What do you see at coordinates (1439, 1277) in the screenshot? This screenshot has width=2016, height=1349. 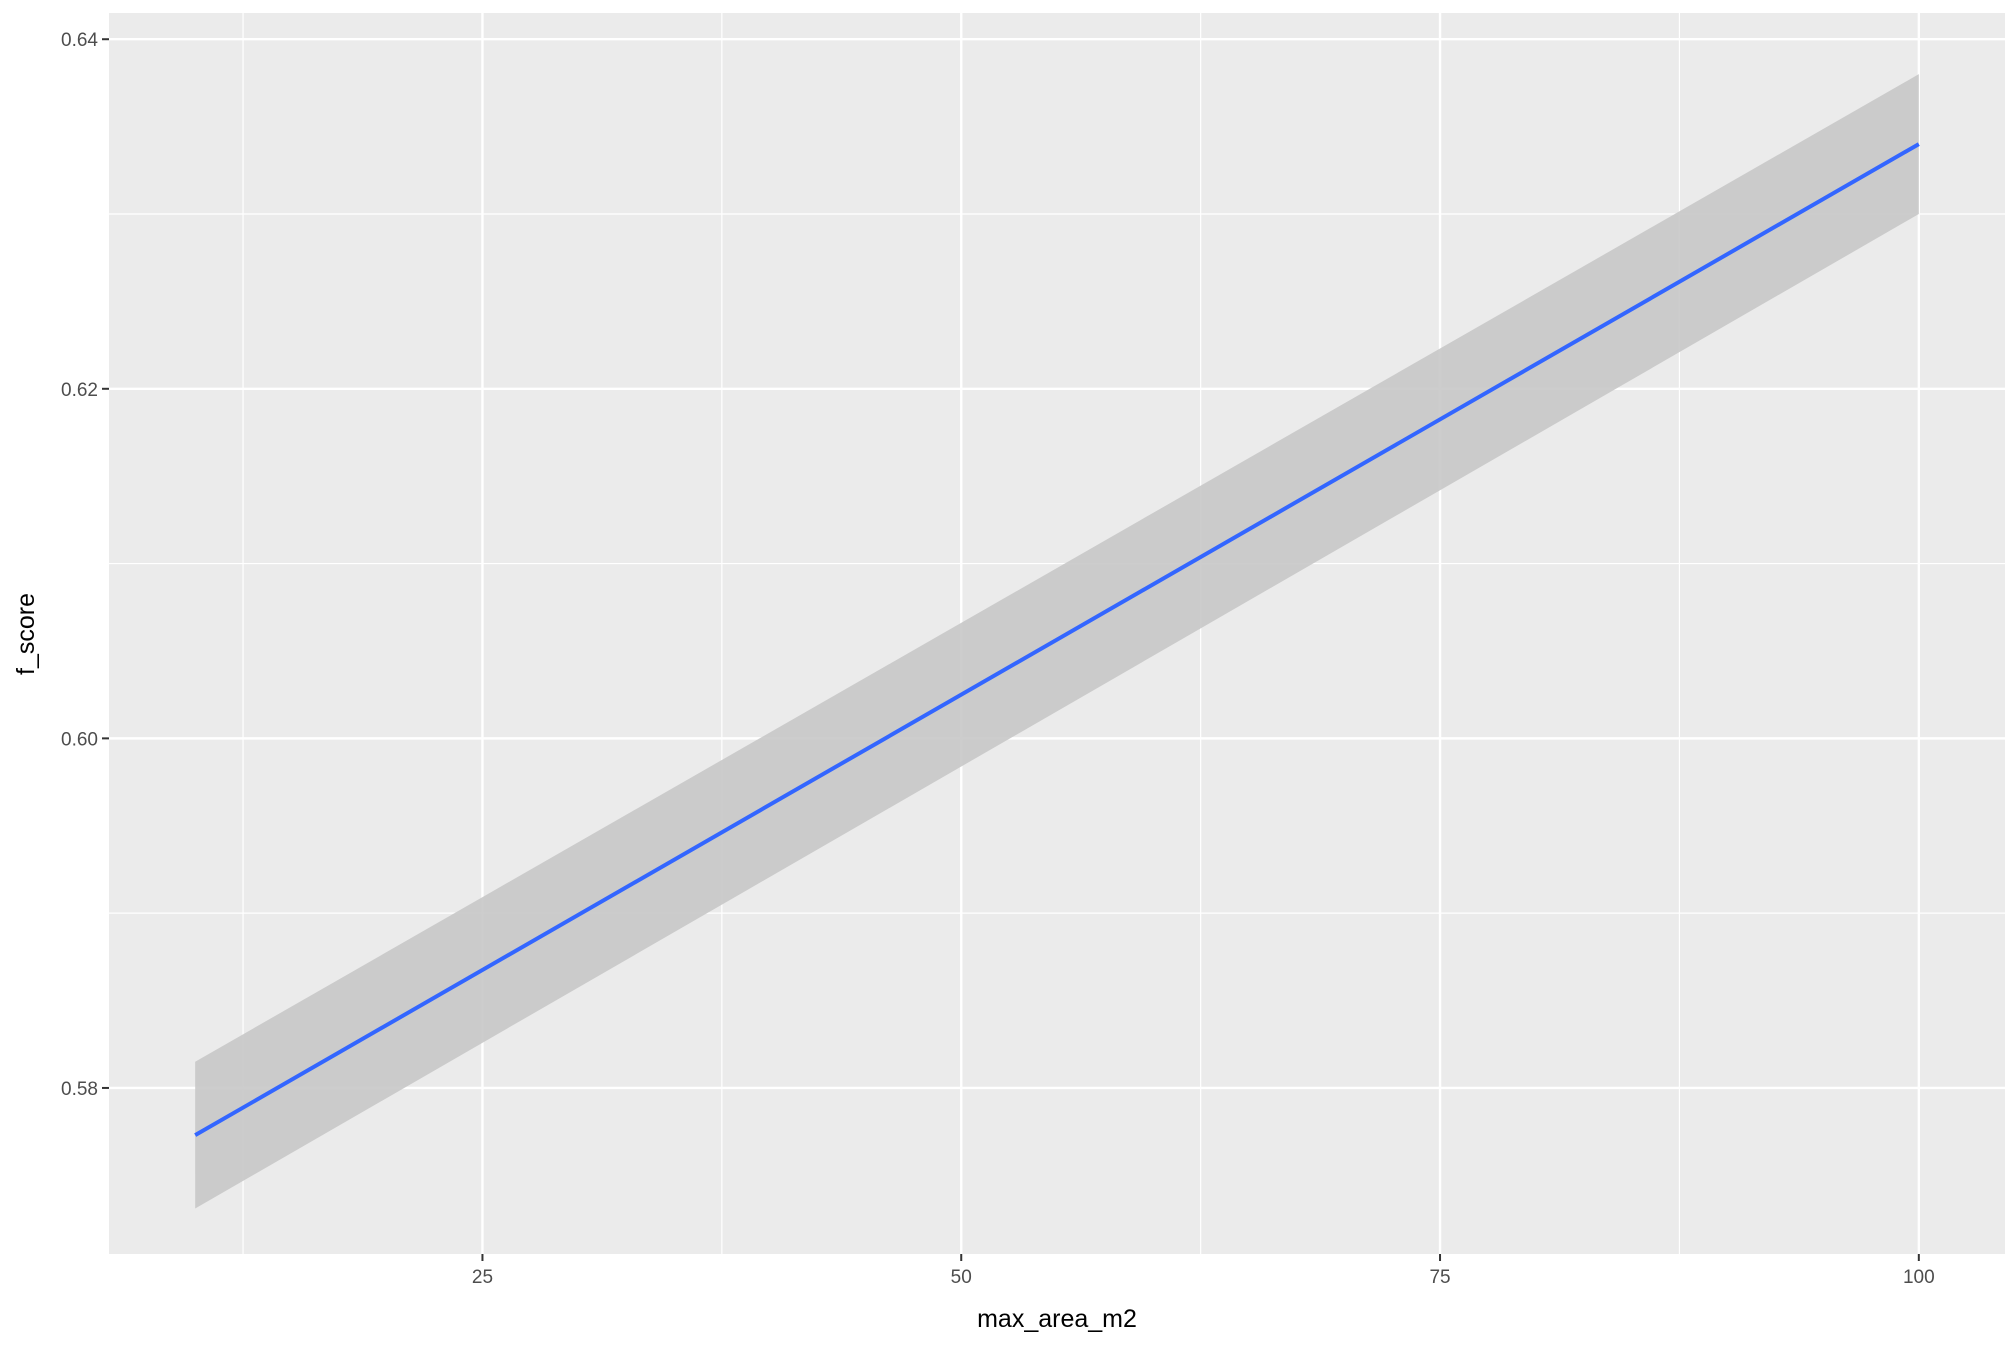 I see `x-tick-label-2: 75` at bounding box center [1439, 1277].